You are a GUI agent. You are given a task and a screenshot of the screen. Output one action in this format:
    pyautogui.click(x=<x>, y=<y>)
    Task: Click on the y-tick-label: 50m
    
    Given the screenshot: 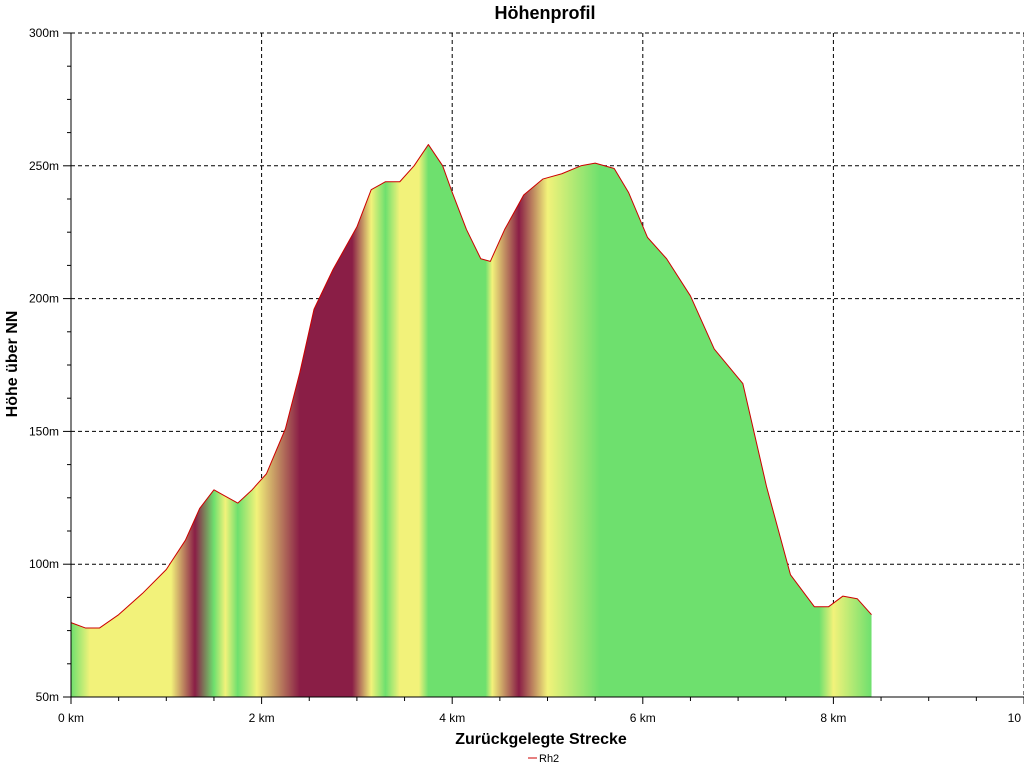 What is the action you would take?
    pyautogui.click(x=47, y=697)
    